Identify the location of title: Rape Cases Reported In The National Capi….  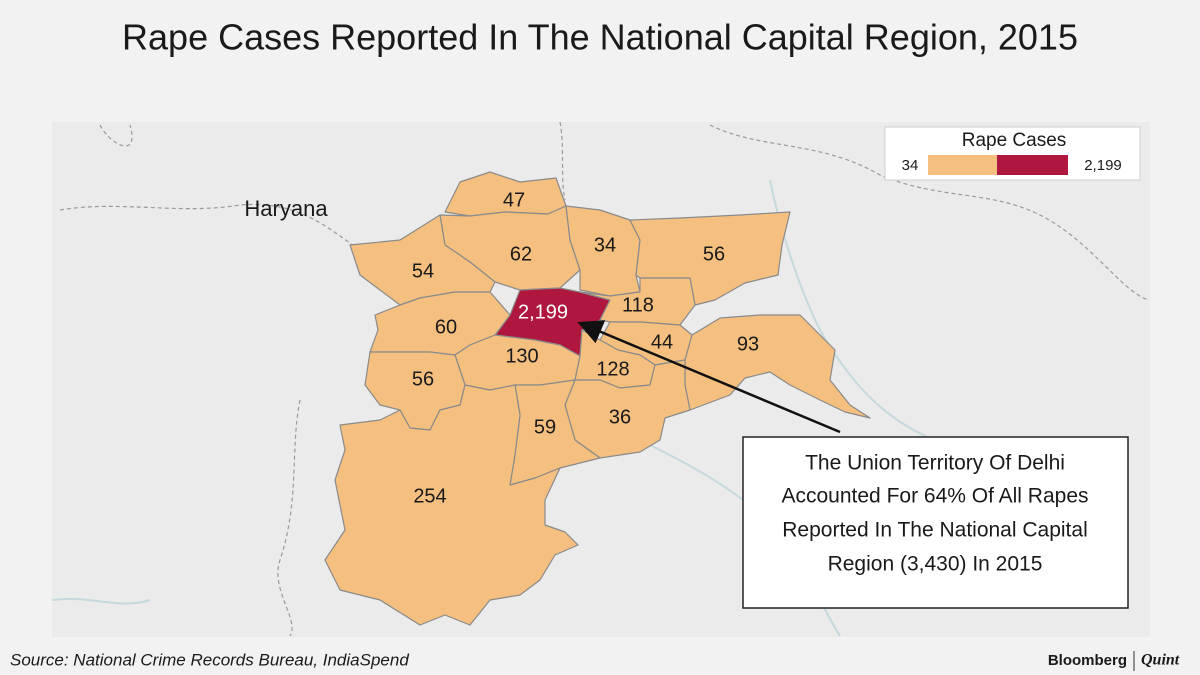
(600, 37).